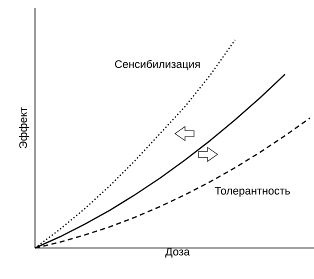  I want to click on x-axis-title: Доза, so click(177, 253).